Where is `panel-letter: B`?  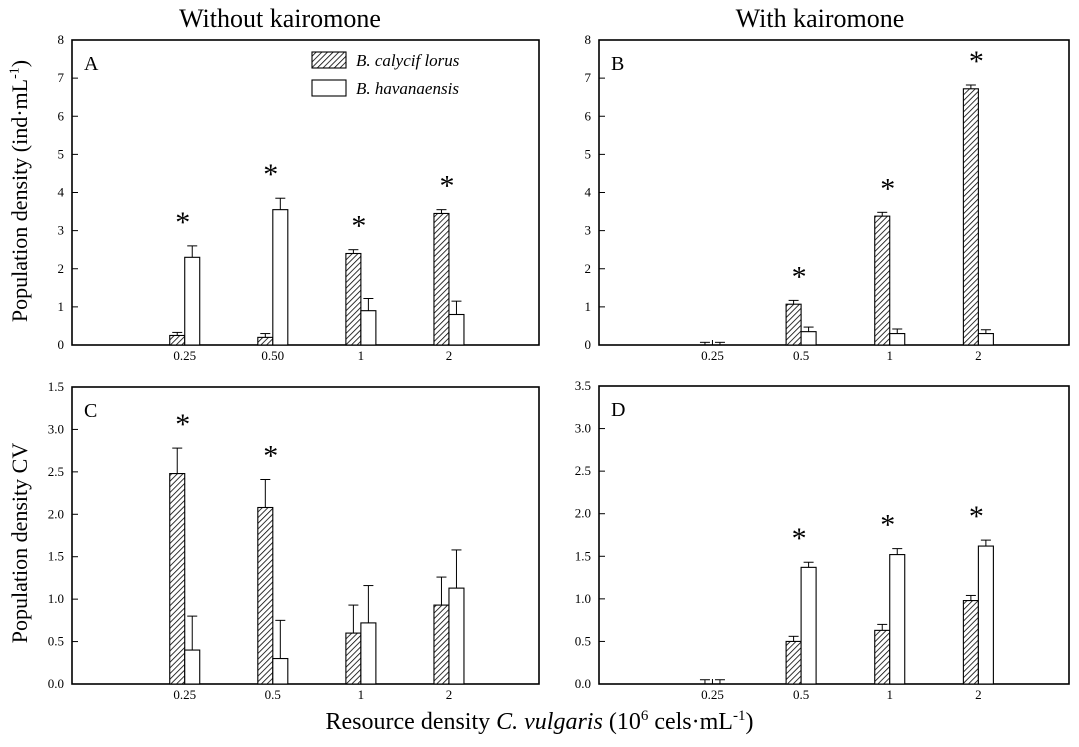
panel-letter: B is located at coordinates (617, 64).